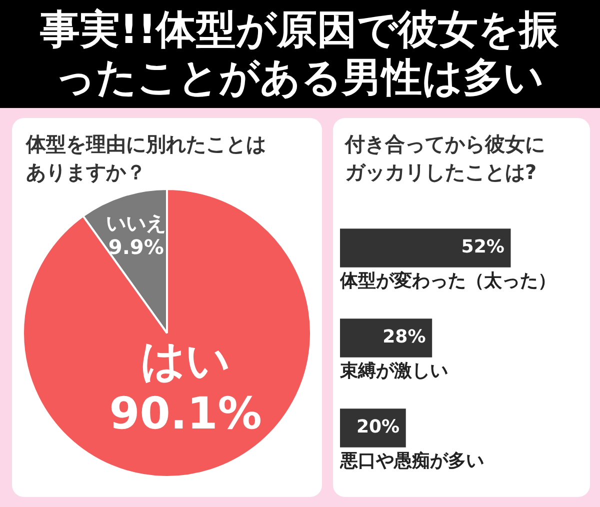 The width and height of the screenshot is (600, 507). I want to click on data-label: 9.9%, so click(136, 247).